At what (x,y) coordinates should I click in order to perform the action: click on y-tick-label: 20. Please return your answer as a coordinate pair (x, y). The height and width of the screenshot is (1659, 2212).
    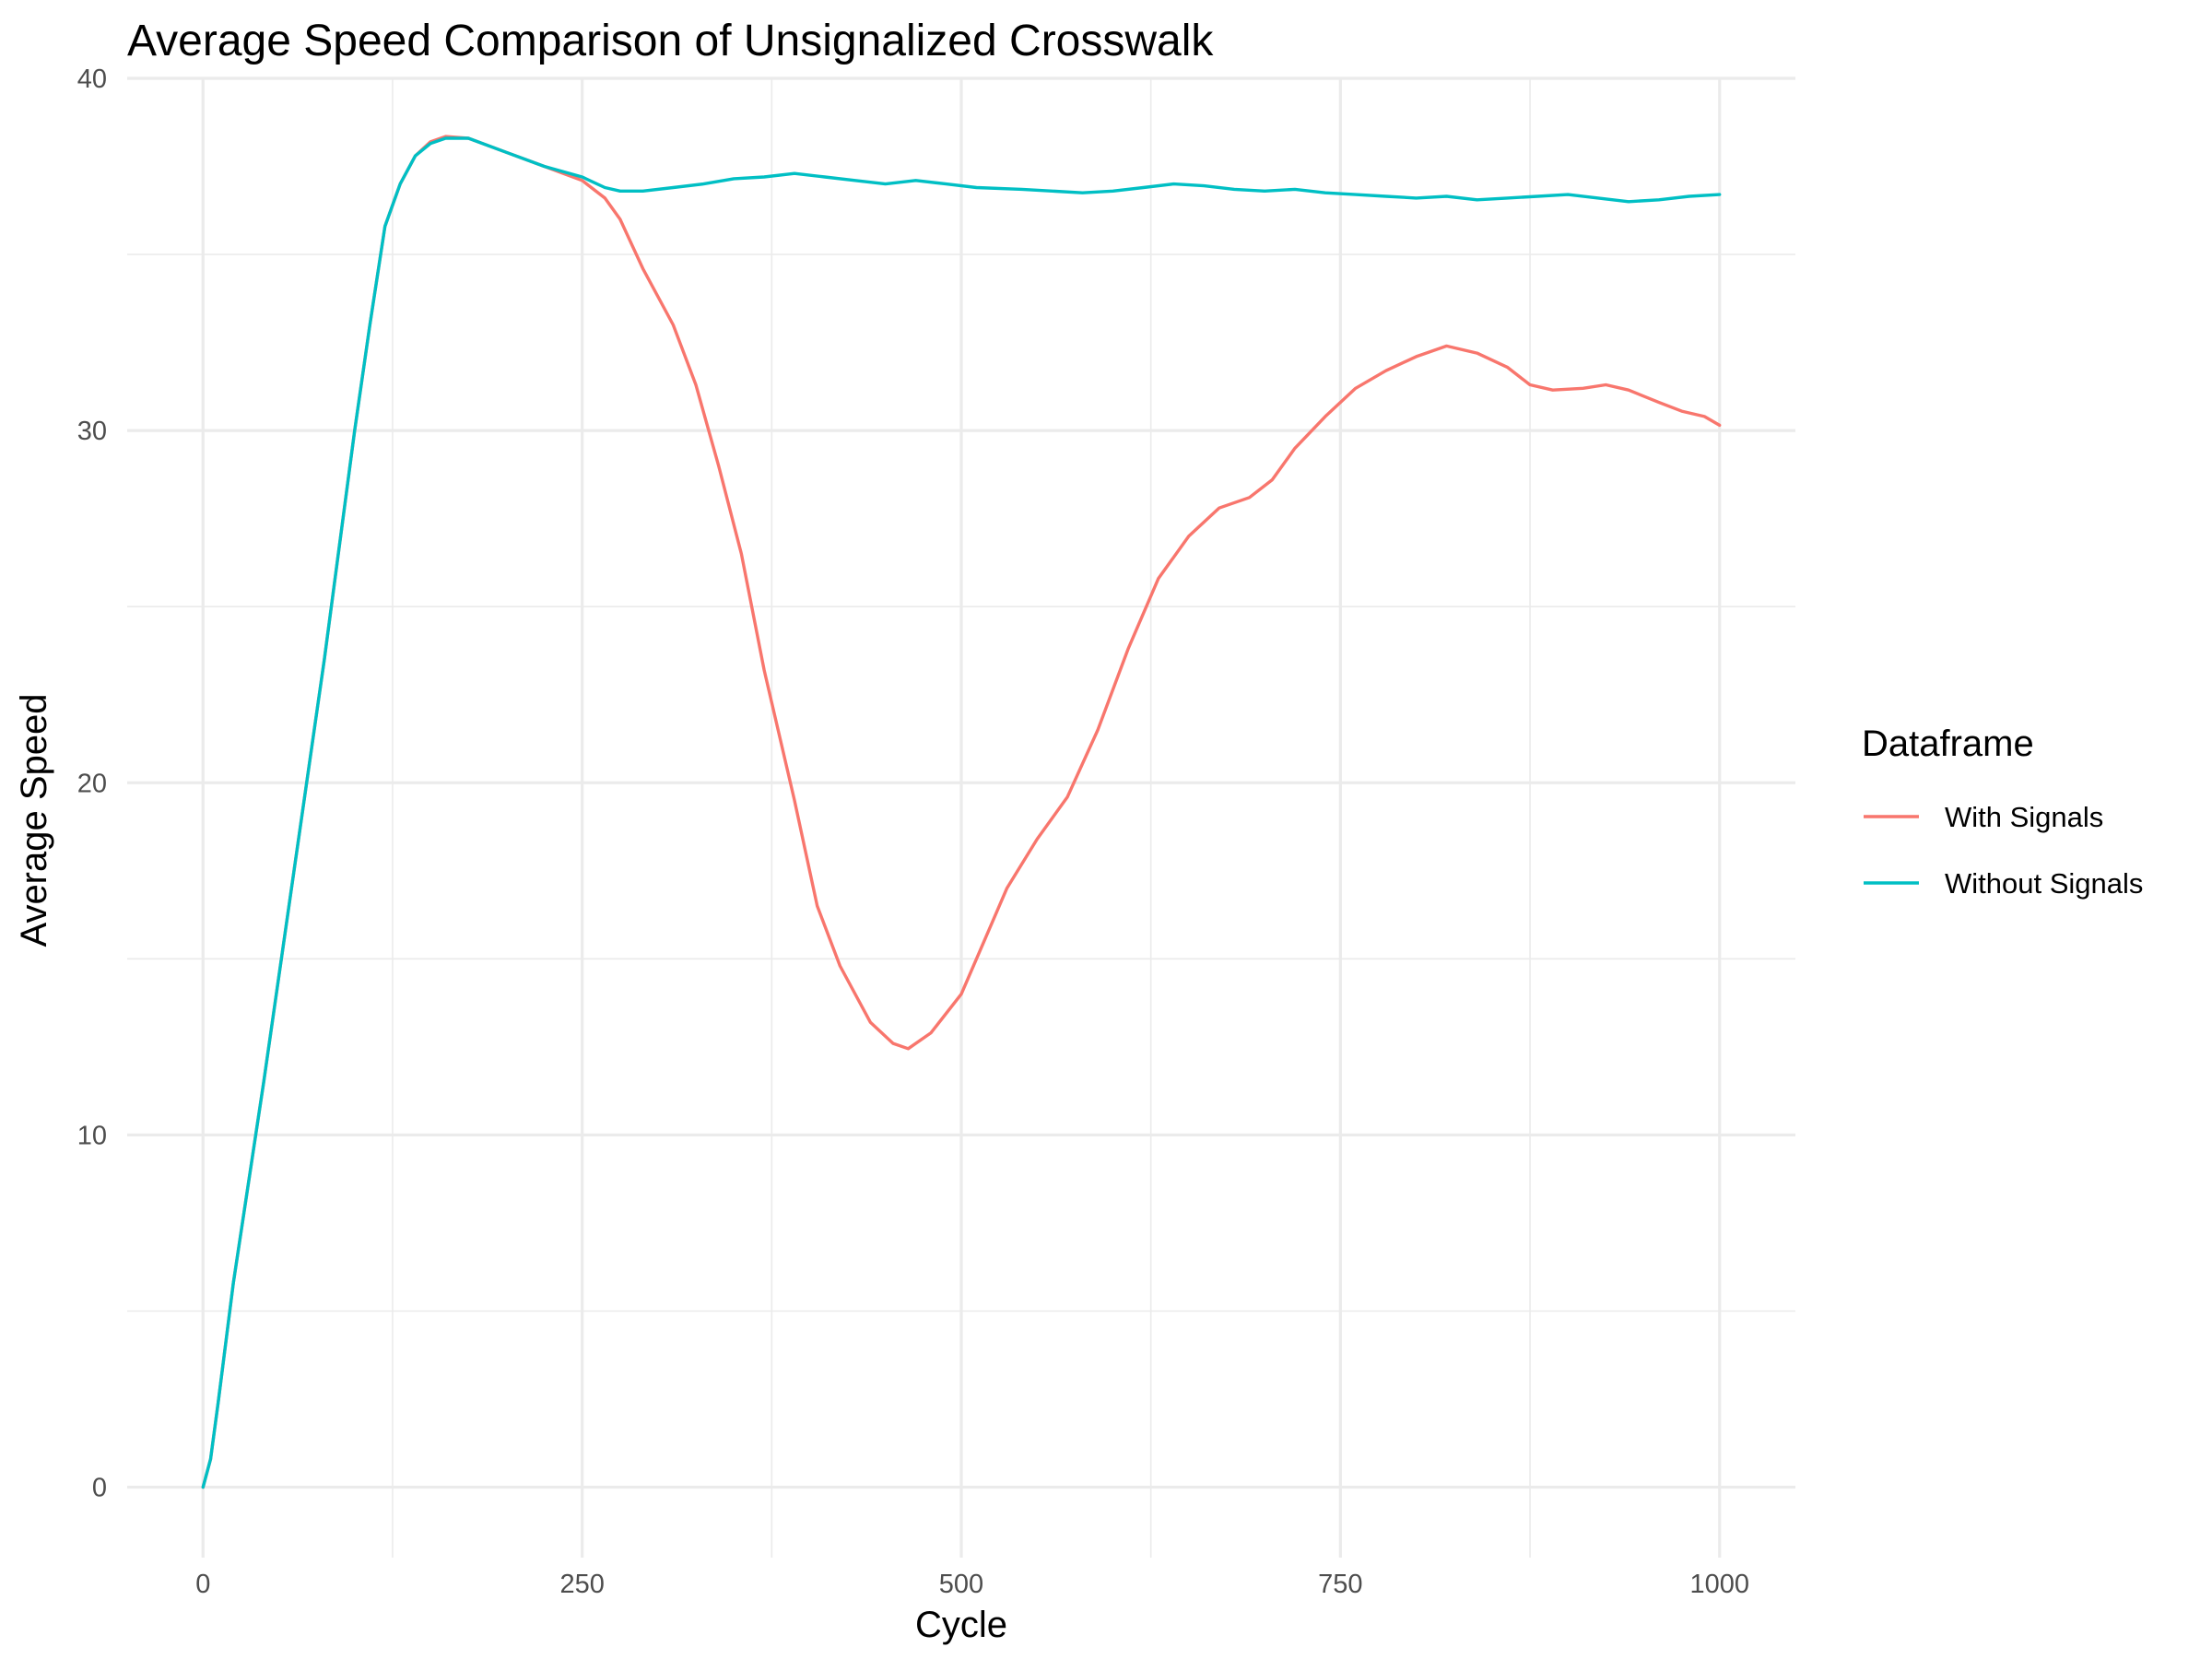
    Looking at the image, I should click on (92, 783).